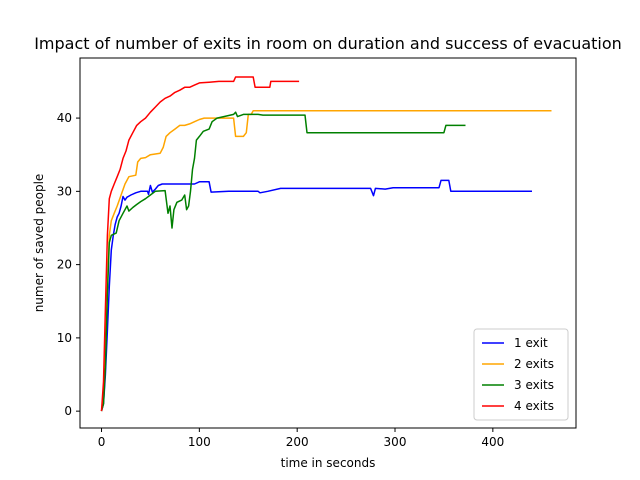 This screenshot has width=640, height=480. What do you see at coordinates (297, 442) in the screenshot?
I see `x-tick-label: 200` at bounding box center [297, 442].